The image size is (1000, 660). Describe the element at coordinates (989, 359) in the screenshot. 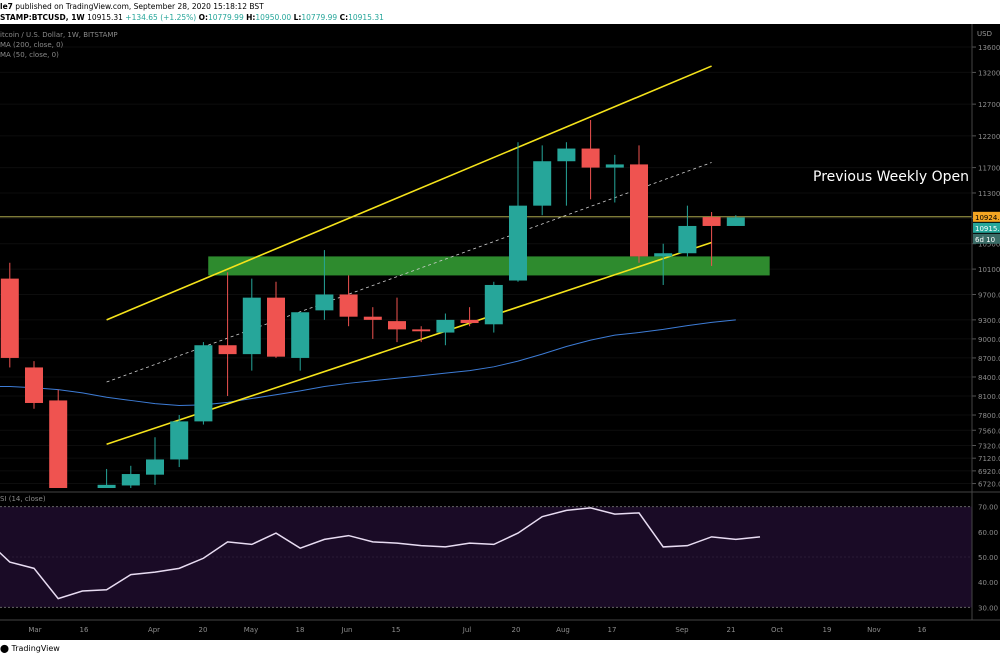

I see `price-tick-label: 8700.00` at that location.